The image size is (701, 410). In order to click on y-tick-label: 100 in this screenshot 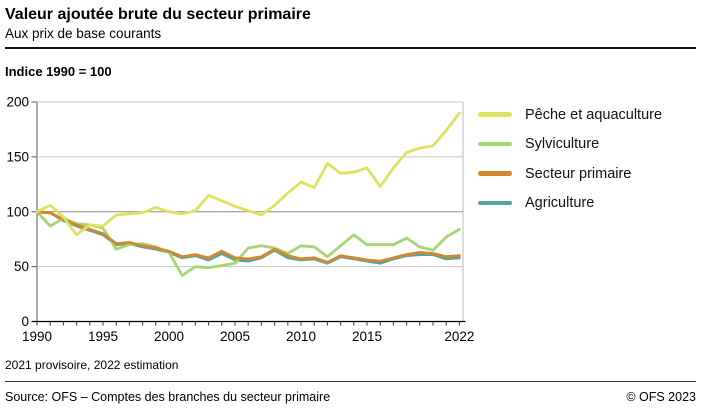, I will do `click(17, 211)`.